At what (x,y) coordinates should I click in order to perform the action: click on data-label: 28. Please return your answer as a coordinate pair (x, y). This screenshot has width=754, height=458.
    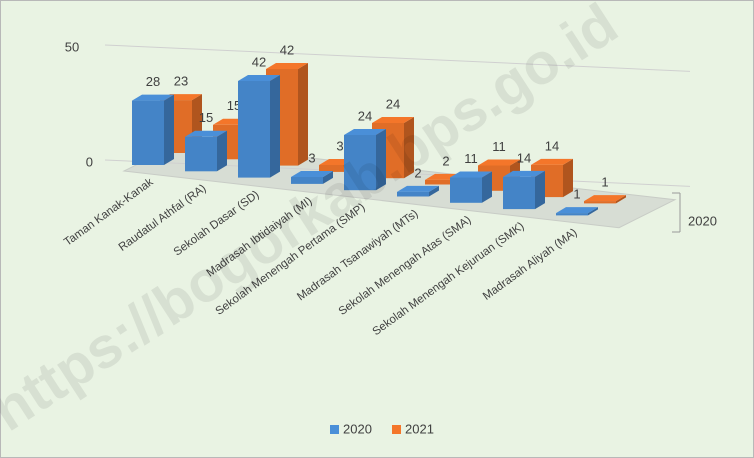
    Looking at the image, I should click on (153, 81).